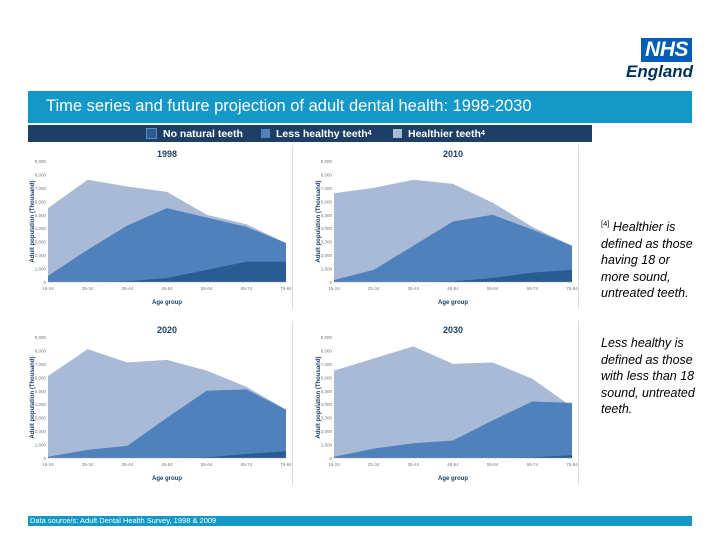  What do you see at coordinates (322, 133) in the screenshot?
I see `legend-label: Less healthy teeth` at bounding box center [322, 133].